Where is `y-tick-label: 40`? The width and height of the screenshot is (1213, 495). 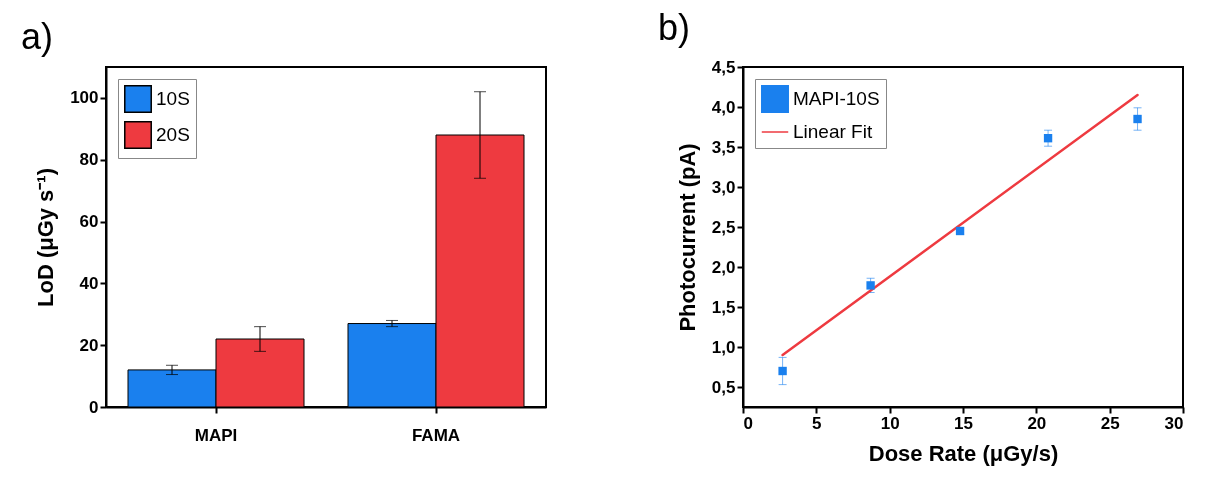 y-tick-label: 40 is located at coordinates (89, 283).